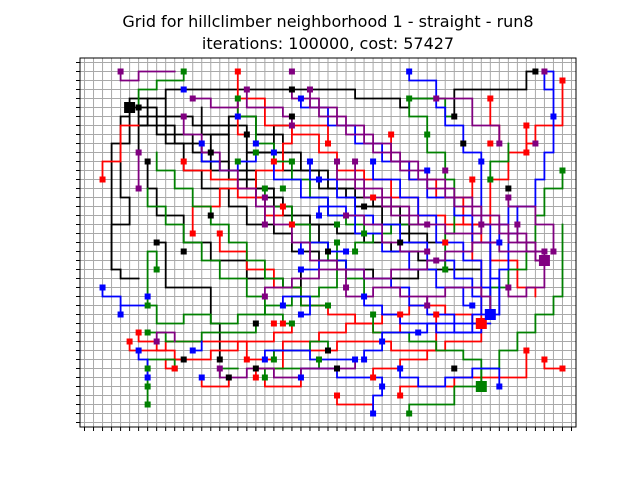 The width and height of the screenshot is (640, 480). Describe the element at coordinates (328, 43) in the screenshot. I see `chart-subtitle: iterations: 100000, cost: 57427` at that location.